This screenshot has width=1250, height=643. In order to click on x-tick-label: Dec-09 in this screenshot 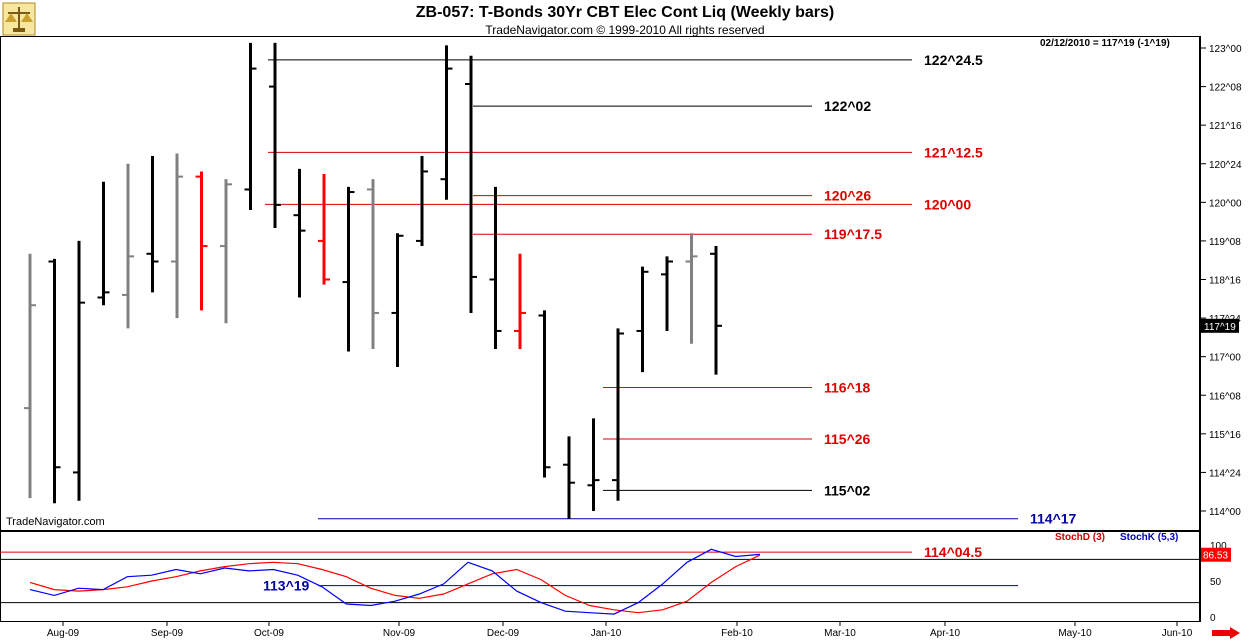, I will do `click(503, 633)`.